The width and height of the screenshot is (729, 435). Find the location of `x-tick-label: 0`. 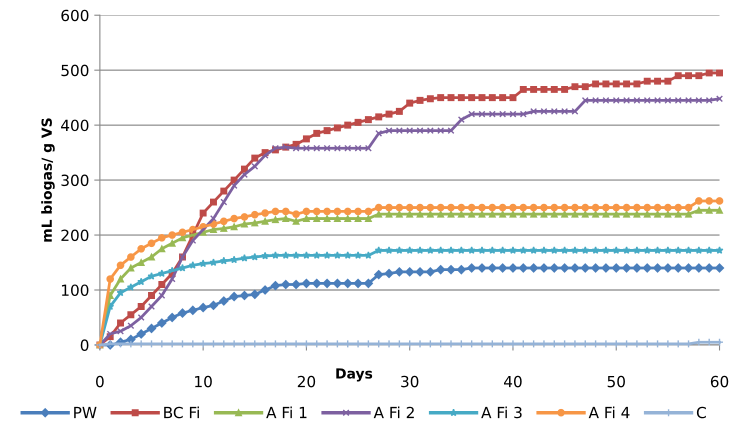

x-tick-label: 0 is located at coordinates (100, 382).